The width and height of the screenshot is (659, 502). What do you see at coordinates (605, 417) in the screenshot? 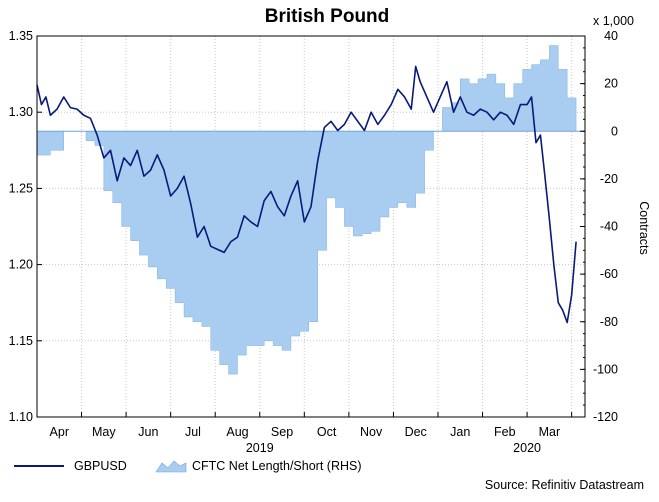
I see `right-tick-label: -120` at bounding box center [605, 417].